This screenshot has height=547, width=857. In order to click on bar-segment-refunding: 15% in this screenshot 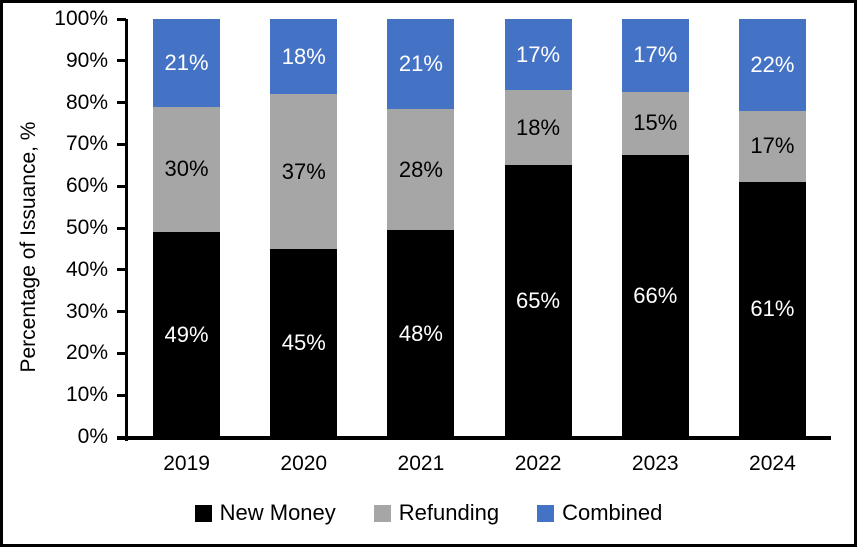, I will do `click(655, 123)`.